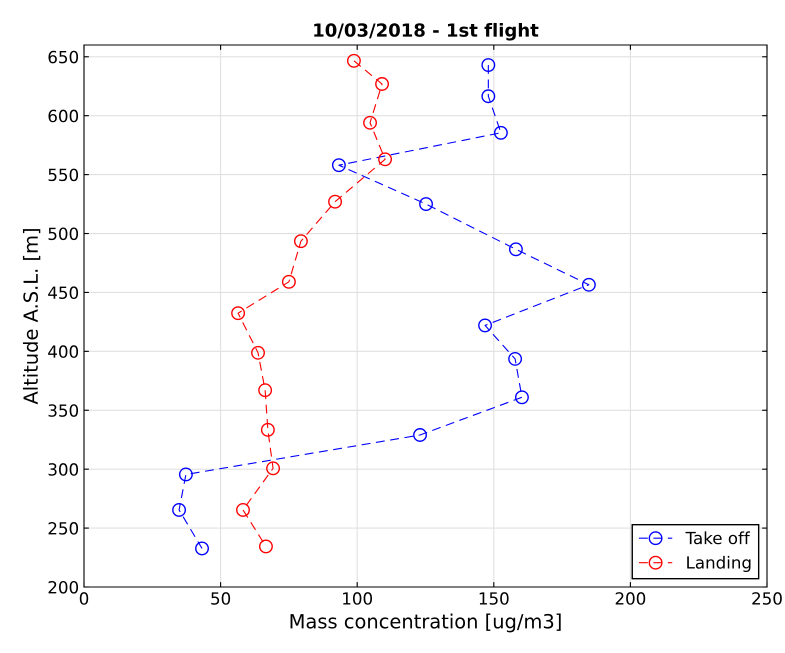  Describe the element at coordinates (63, 175) in the screenshot. I see `y-tick-label: 550` at that location.